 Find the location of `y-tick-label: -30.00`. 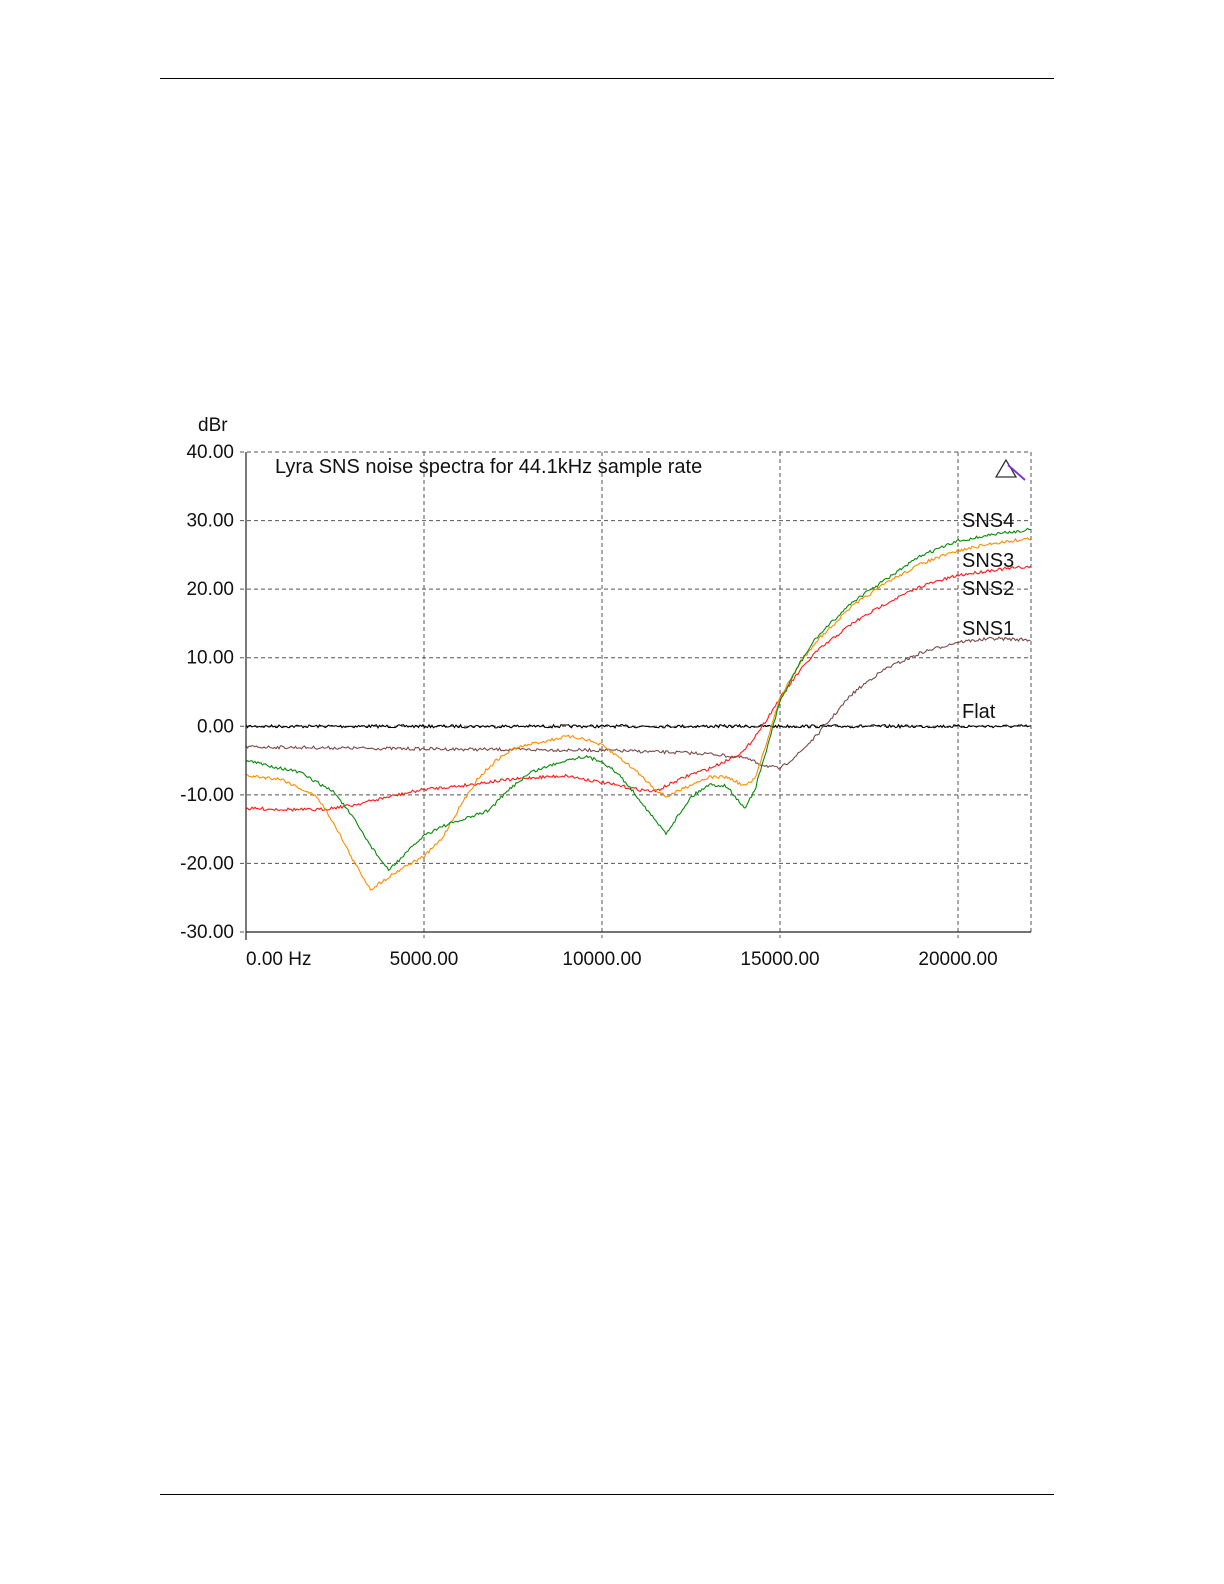

y-tick-label: -30.00 is located at coordinates (207, 932).